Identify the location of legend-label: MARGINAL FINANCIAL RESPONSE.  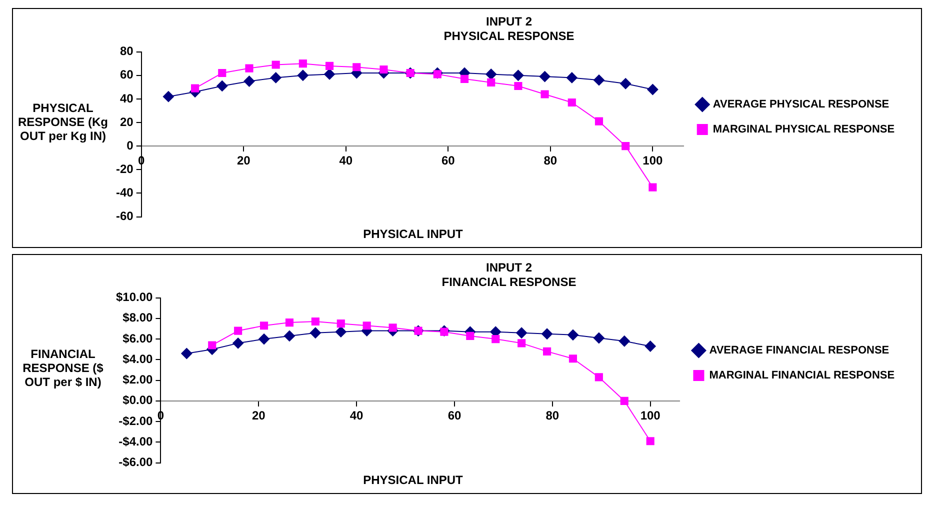
(802, 376).